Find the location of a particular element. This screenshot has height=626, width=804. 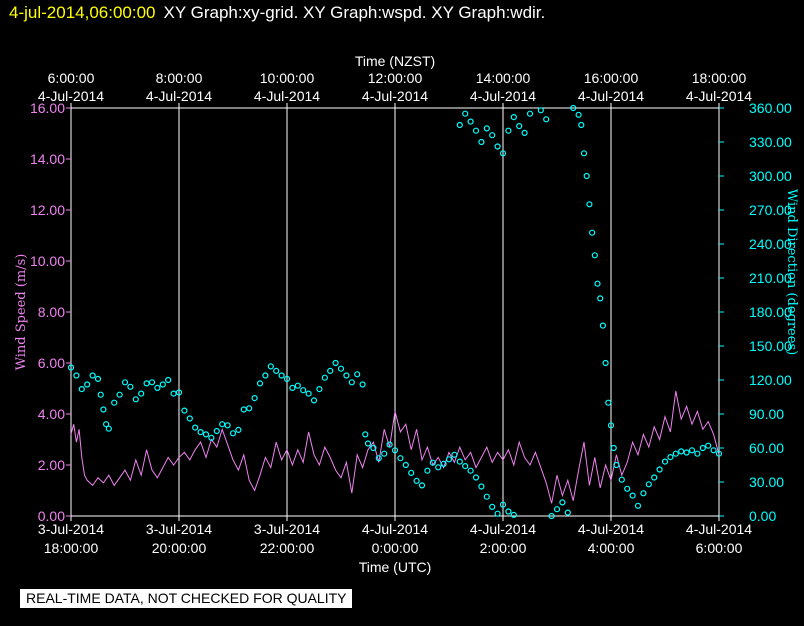

x-tick-label-bottom-time: 0:00:00 is located at coordinates (395, 548).